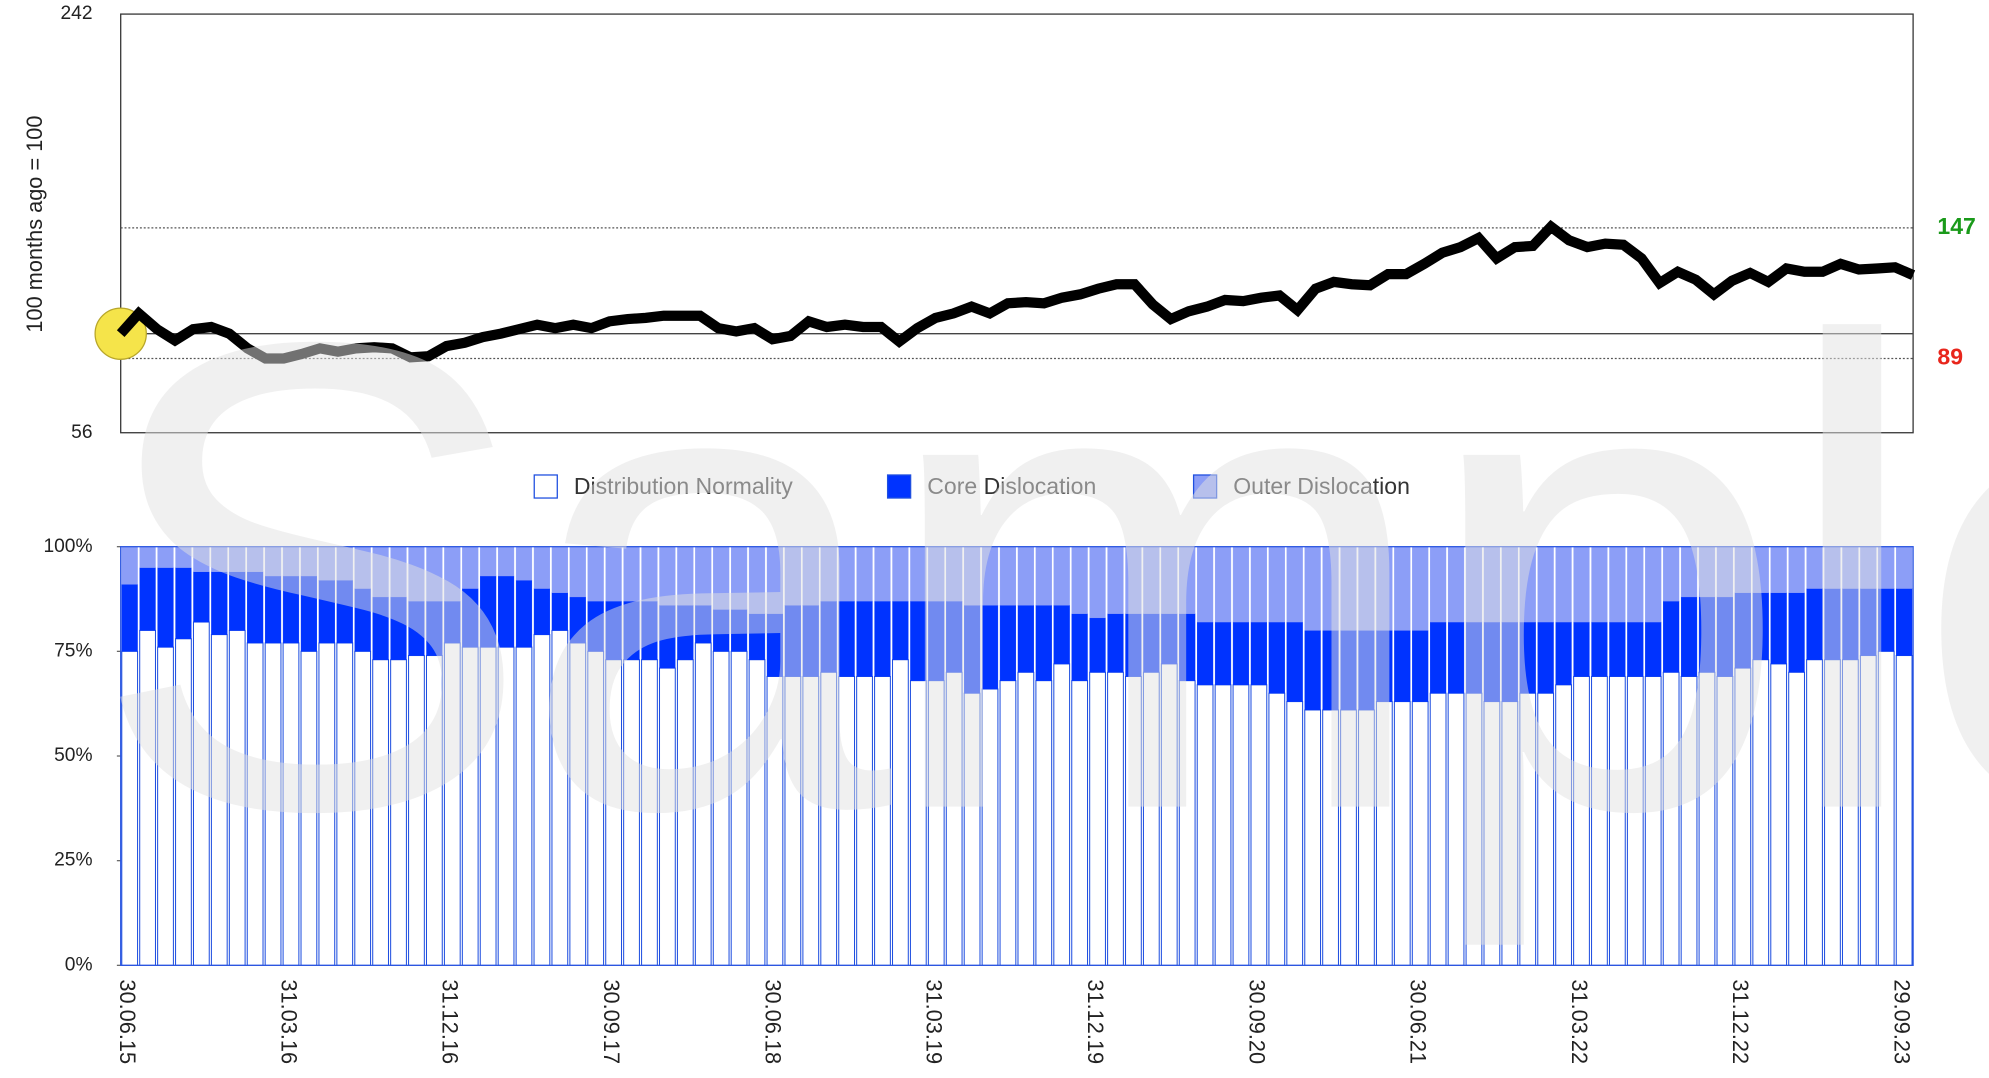 This screenshot has width=1989, height=1078. Describe the element at coordinates (79, 964) in the screenshot. I see `y-tick-label: 0%` at that location.